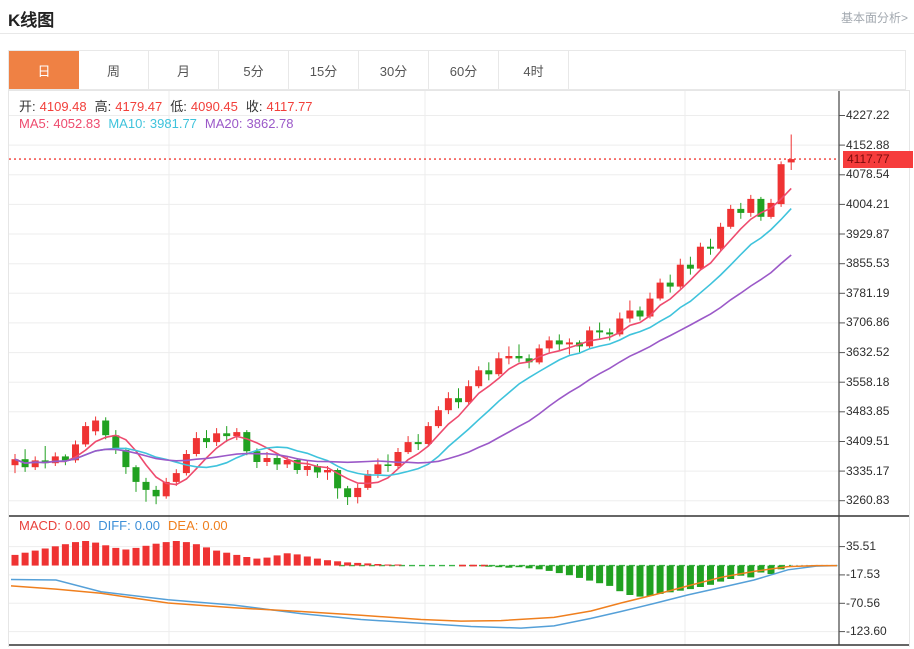 This screenshot has height=649, width=914. Describe the element at coordinates (861, 546) in the screenshot. I see `macd-tick-label: 35.51` at that location.